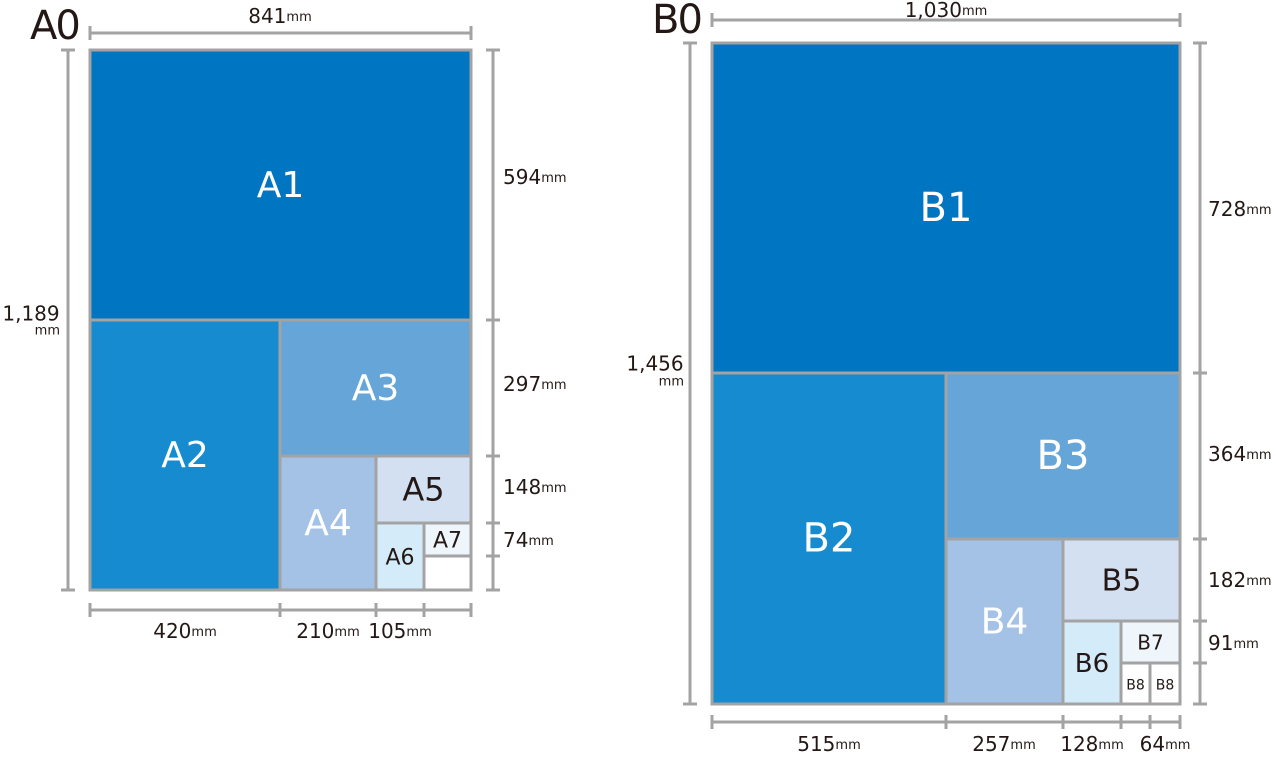  What do you see at coordinates (1152, 743) in the screenshot?
I see `dimension-value: 64` at bounding box center [1152, 743].